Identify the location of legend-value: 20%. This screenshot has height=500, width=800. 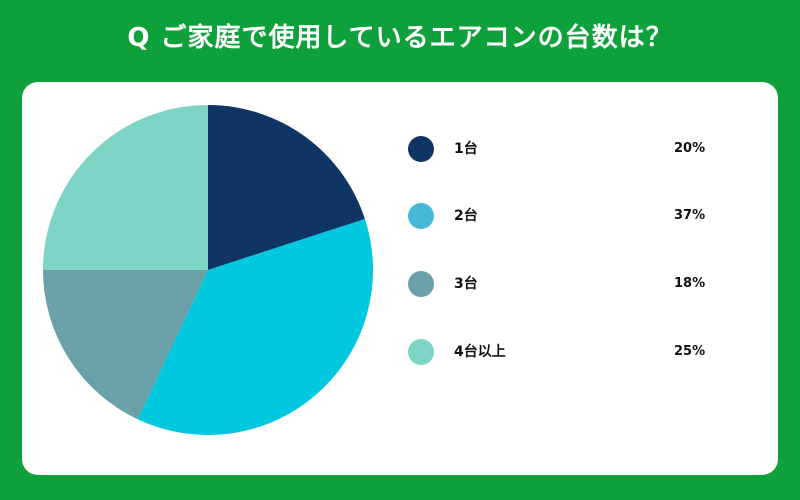
(690, 148).